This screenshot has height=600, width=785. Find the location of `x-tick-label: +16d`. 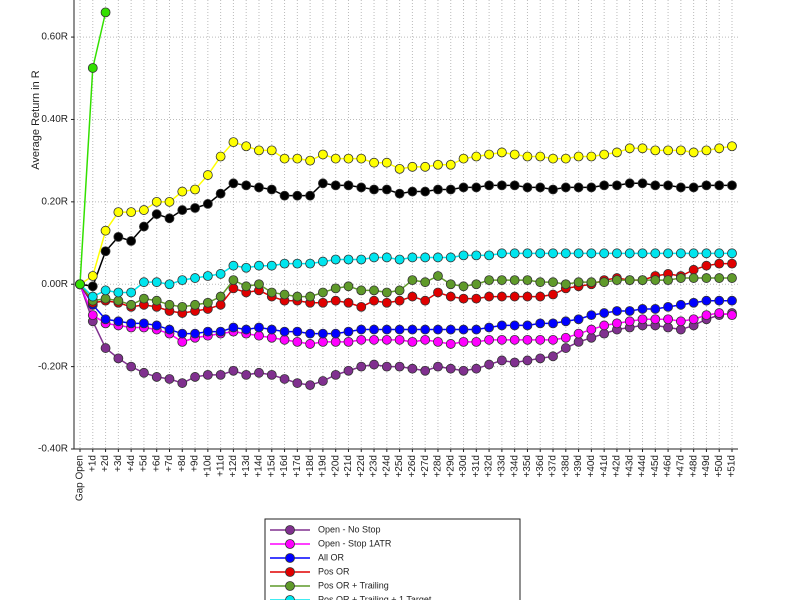

x-tick-label: +16d is located at coordinates (284, 466).